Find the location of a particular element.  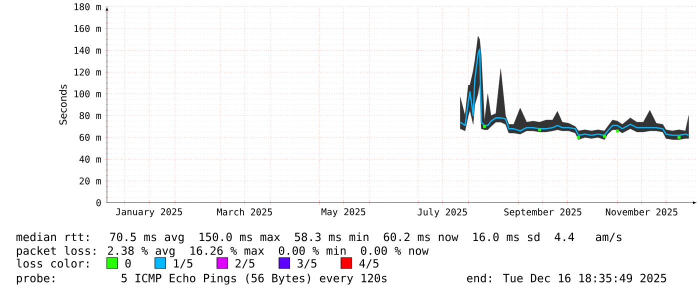

y-tick-label: 180 m is located at coordinates (87, 6).